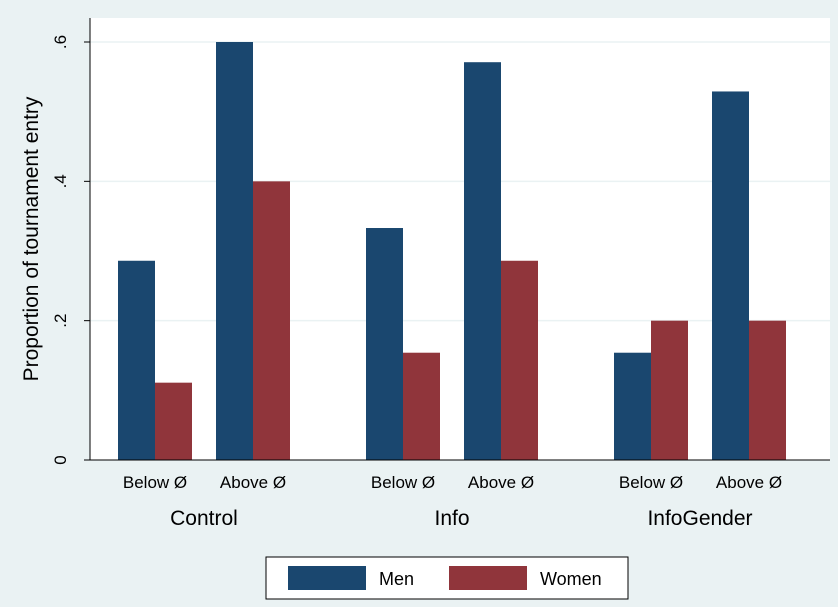 Image resolution: width=838 pixels, height=607 pixels. Describe the element at coordinates (60, 459) in the screenshot. I see `y-tick-label: 0` at that location.